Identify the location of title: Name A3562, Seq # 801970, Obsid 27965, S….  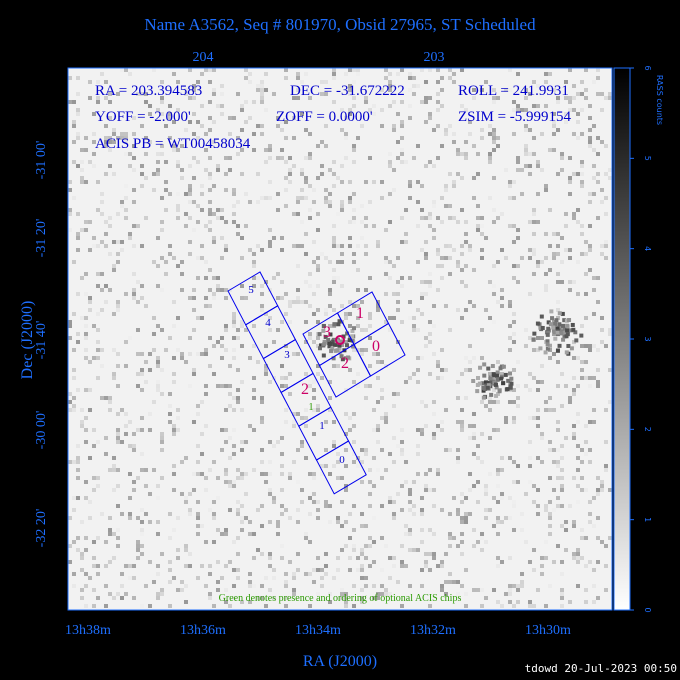
(340, 24).